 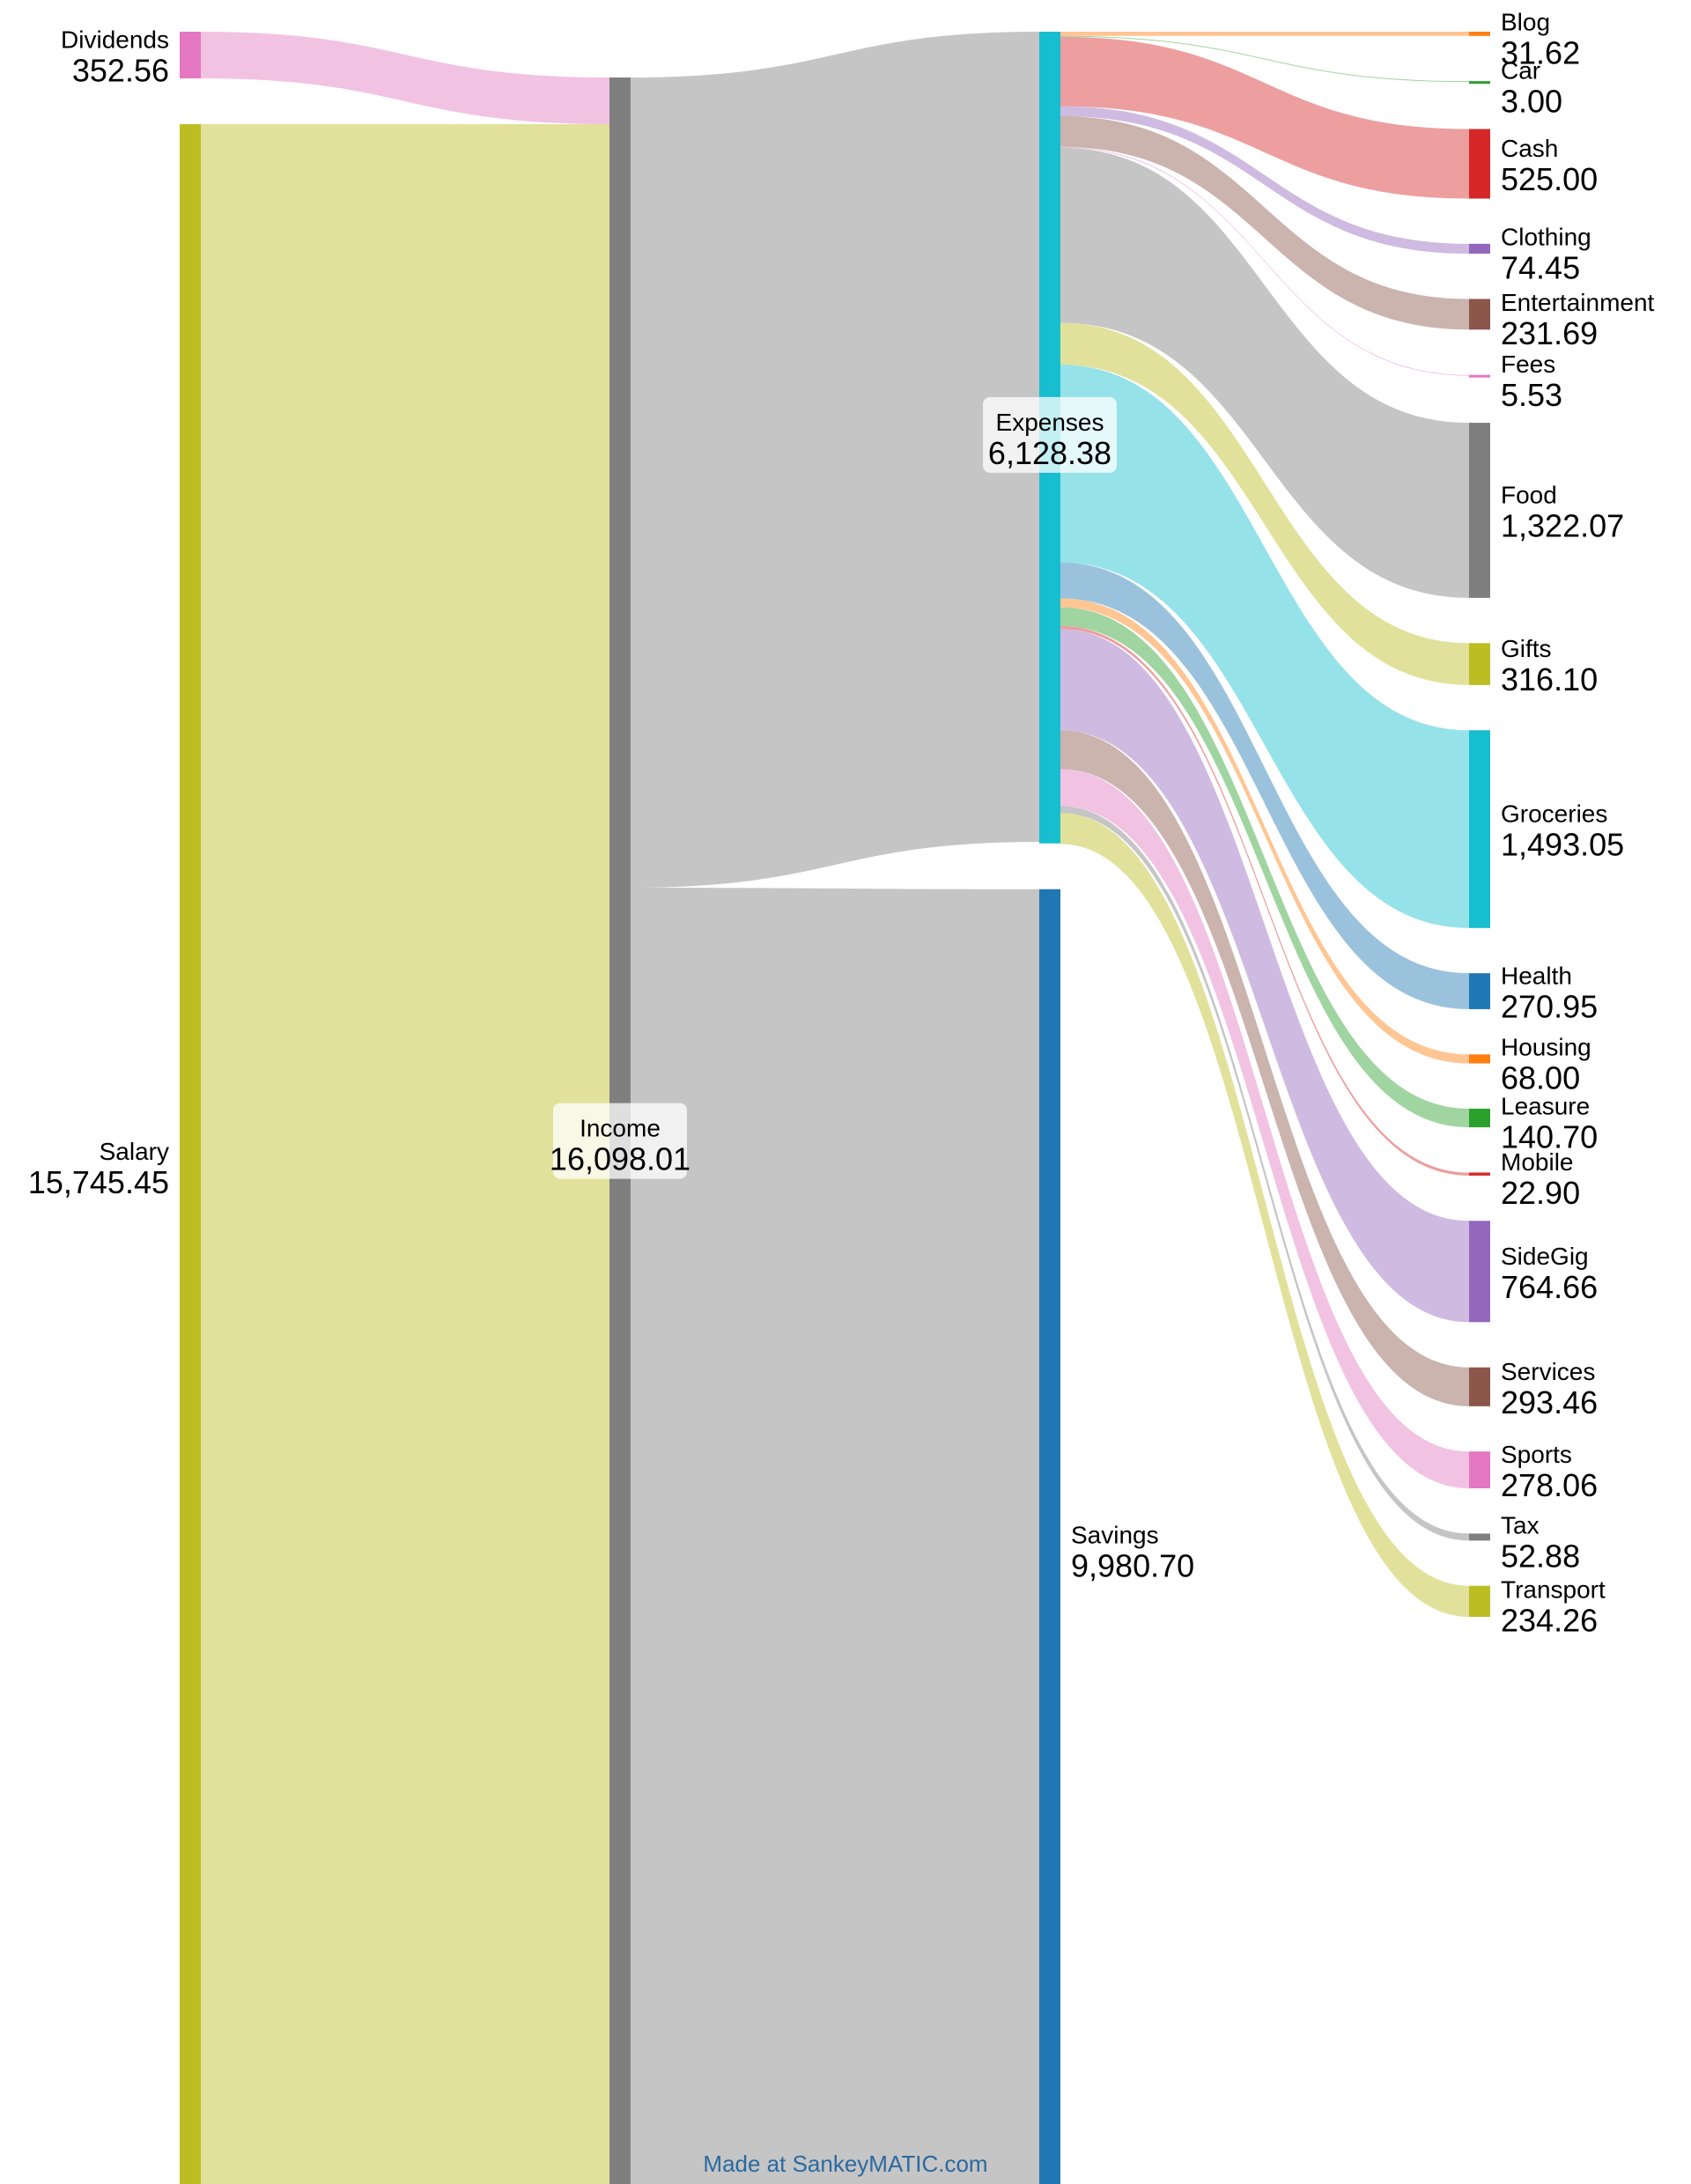 I want to click on label-bg-expenses, so click(x=1050, y=434).